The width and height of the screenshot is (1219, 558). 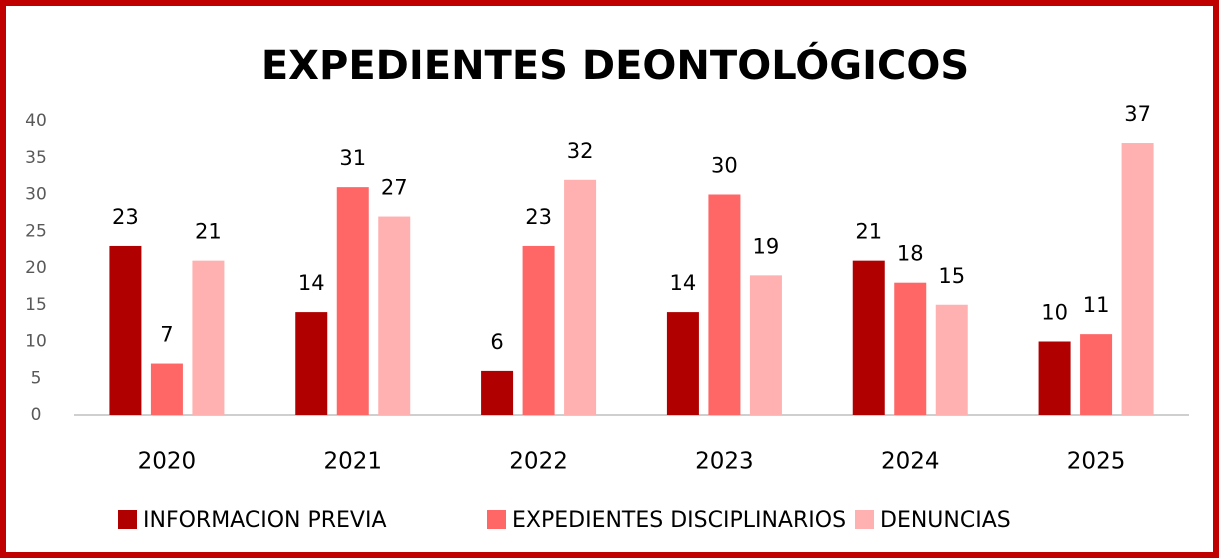 I want to click on value-label: 19, so click(x=766, y=246).